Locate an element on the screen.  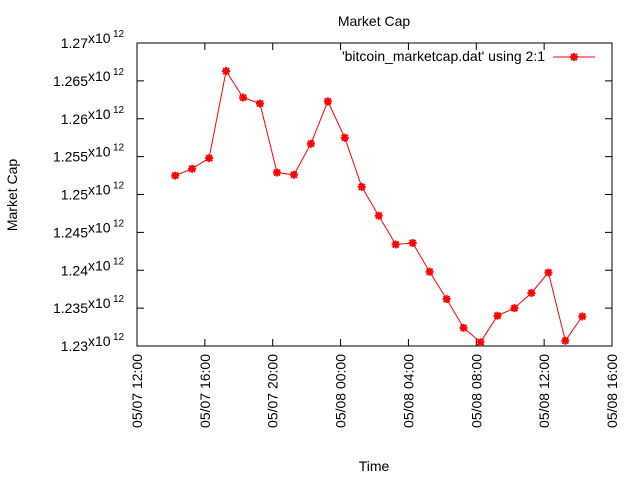
y-tick-label: 1.265 is located at coordinates (70, 81).